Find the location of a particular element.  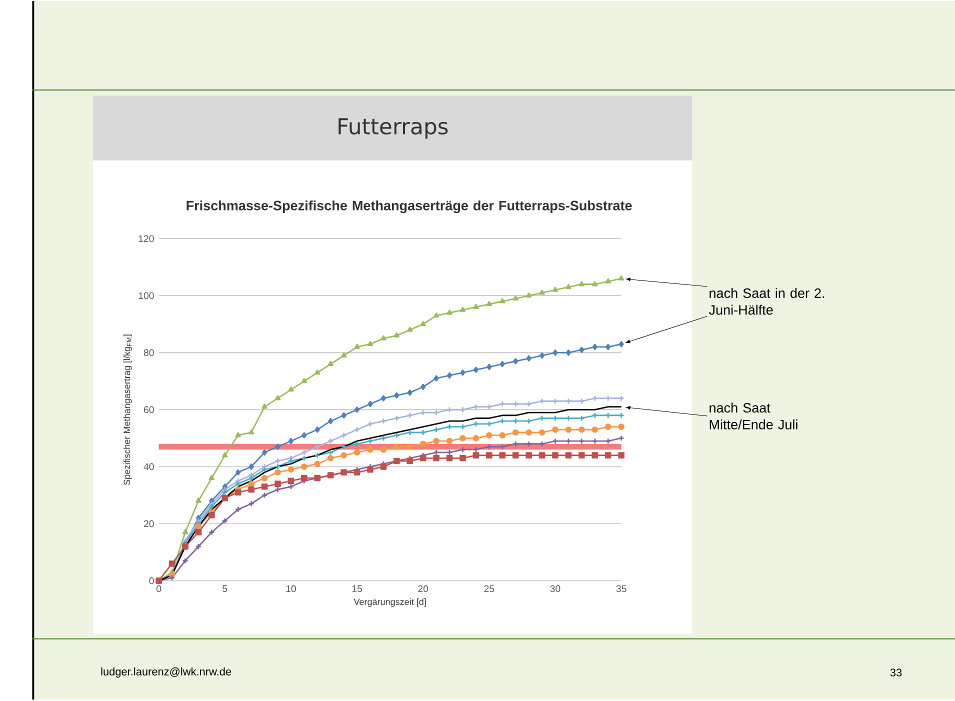

chart-subtitle: Frischmasse-Spezifische Methangaserträge der Futterraps-Substrate is located at coordinates (409, 207).